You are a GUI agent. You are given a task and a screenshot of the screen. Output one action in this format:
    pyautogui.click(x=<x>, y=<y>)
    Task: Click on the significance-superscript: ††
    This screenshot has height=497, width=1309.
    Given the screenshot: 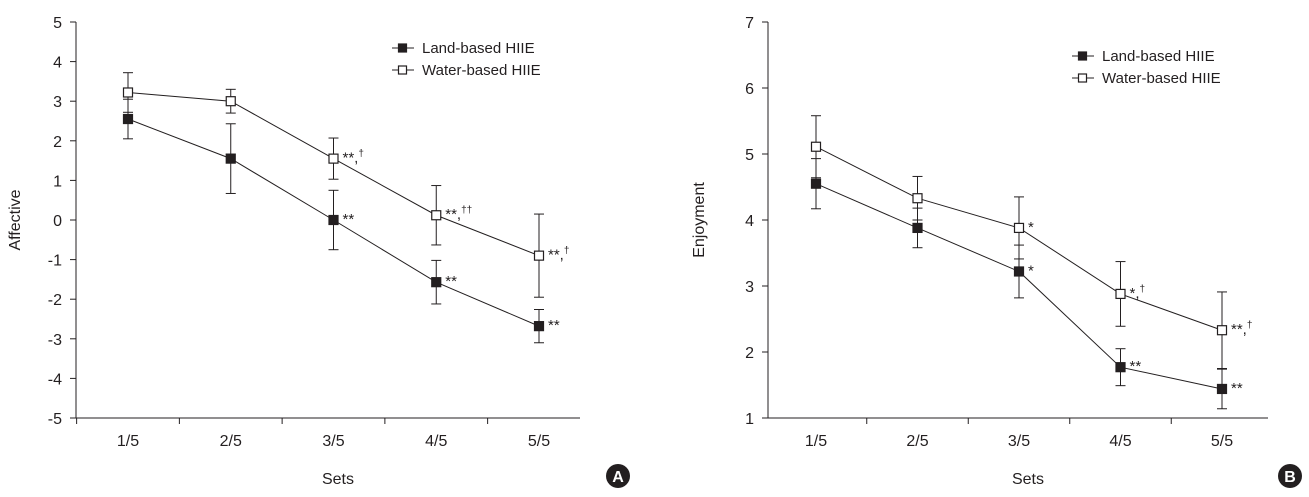 What is the action you would take?
    pyautogui.click(x=466, y=210)
    